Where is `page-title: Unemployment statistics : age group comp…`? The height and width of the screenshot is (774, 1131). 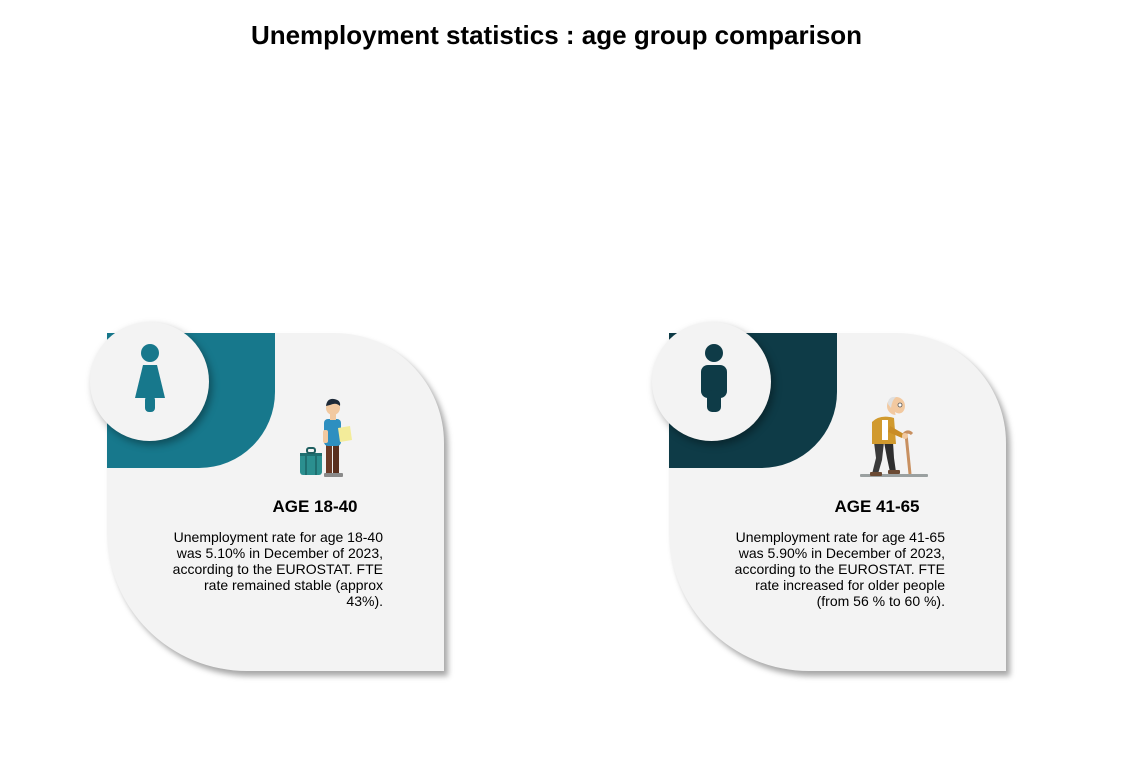
page-title: Unemployment statistics : age group comp… is located at coordinates (556, 35).